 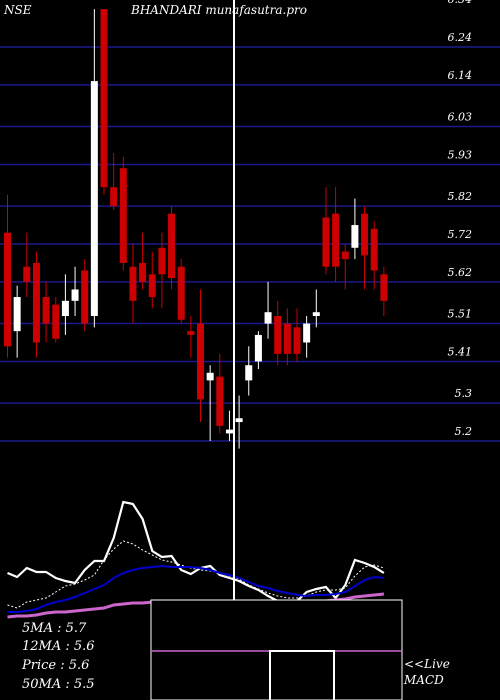 I want to click on price-tick-label: 5.51, so click(x=460, y=314).